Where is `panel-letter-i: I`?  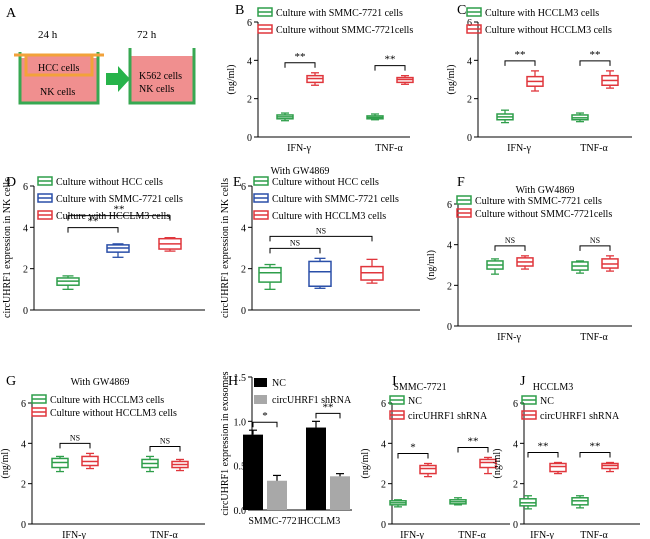
panel-letter-i: I is located at coordinates (394, 381).